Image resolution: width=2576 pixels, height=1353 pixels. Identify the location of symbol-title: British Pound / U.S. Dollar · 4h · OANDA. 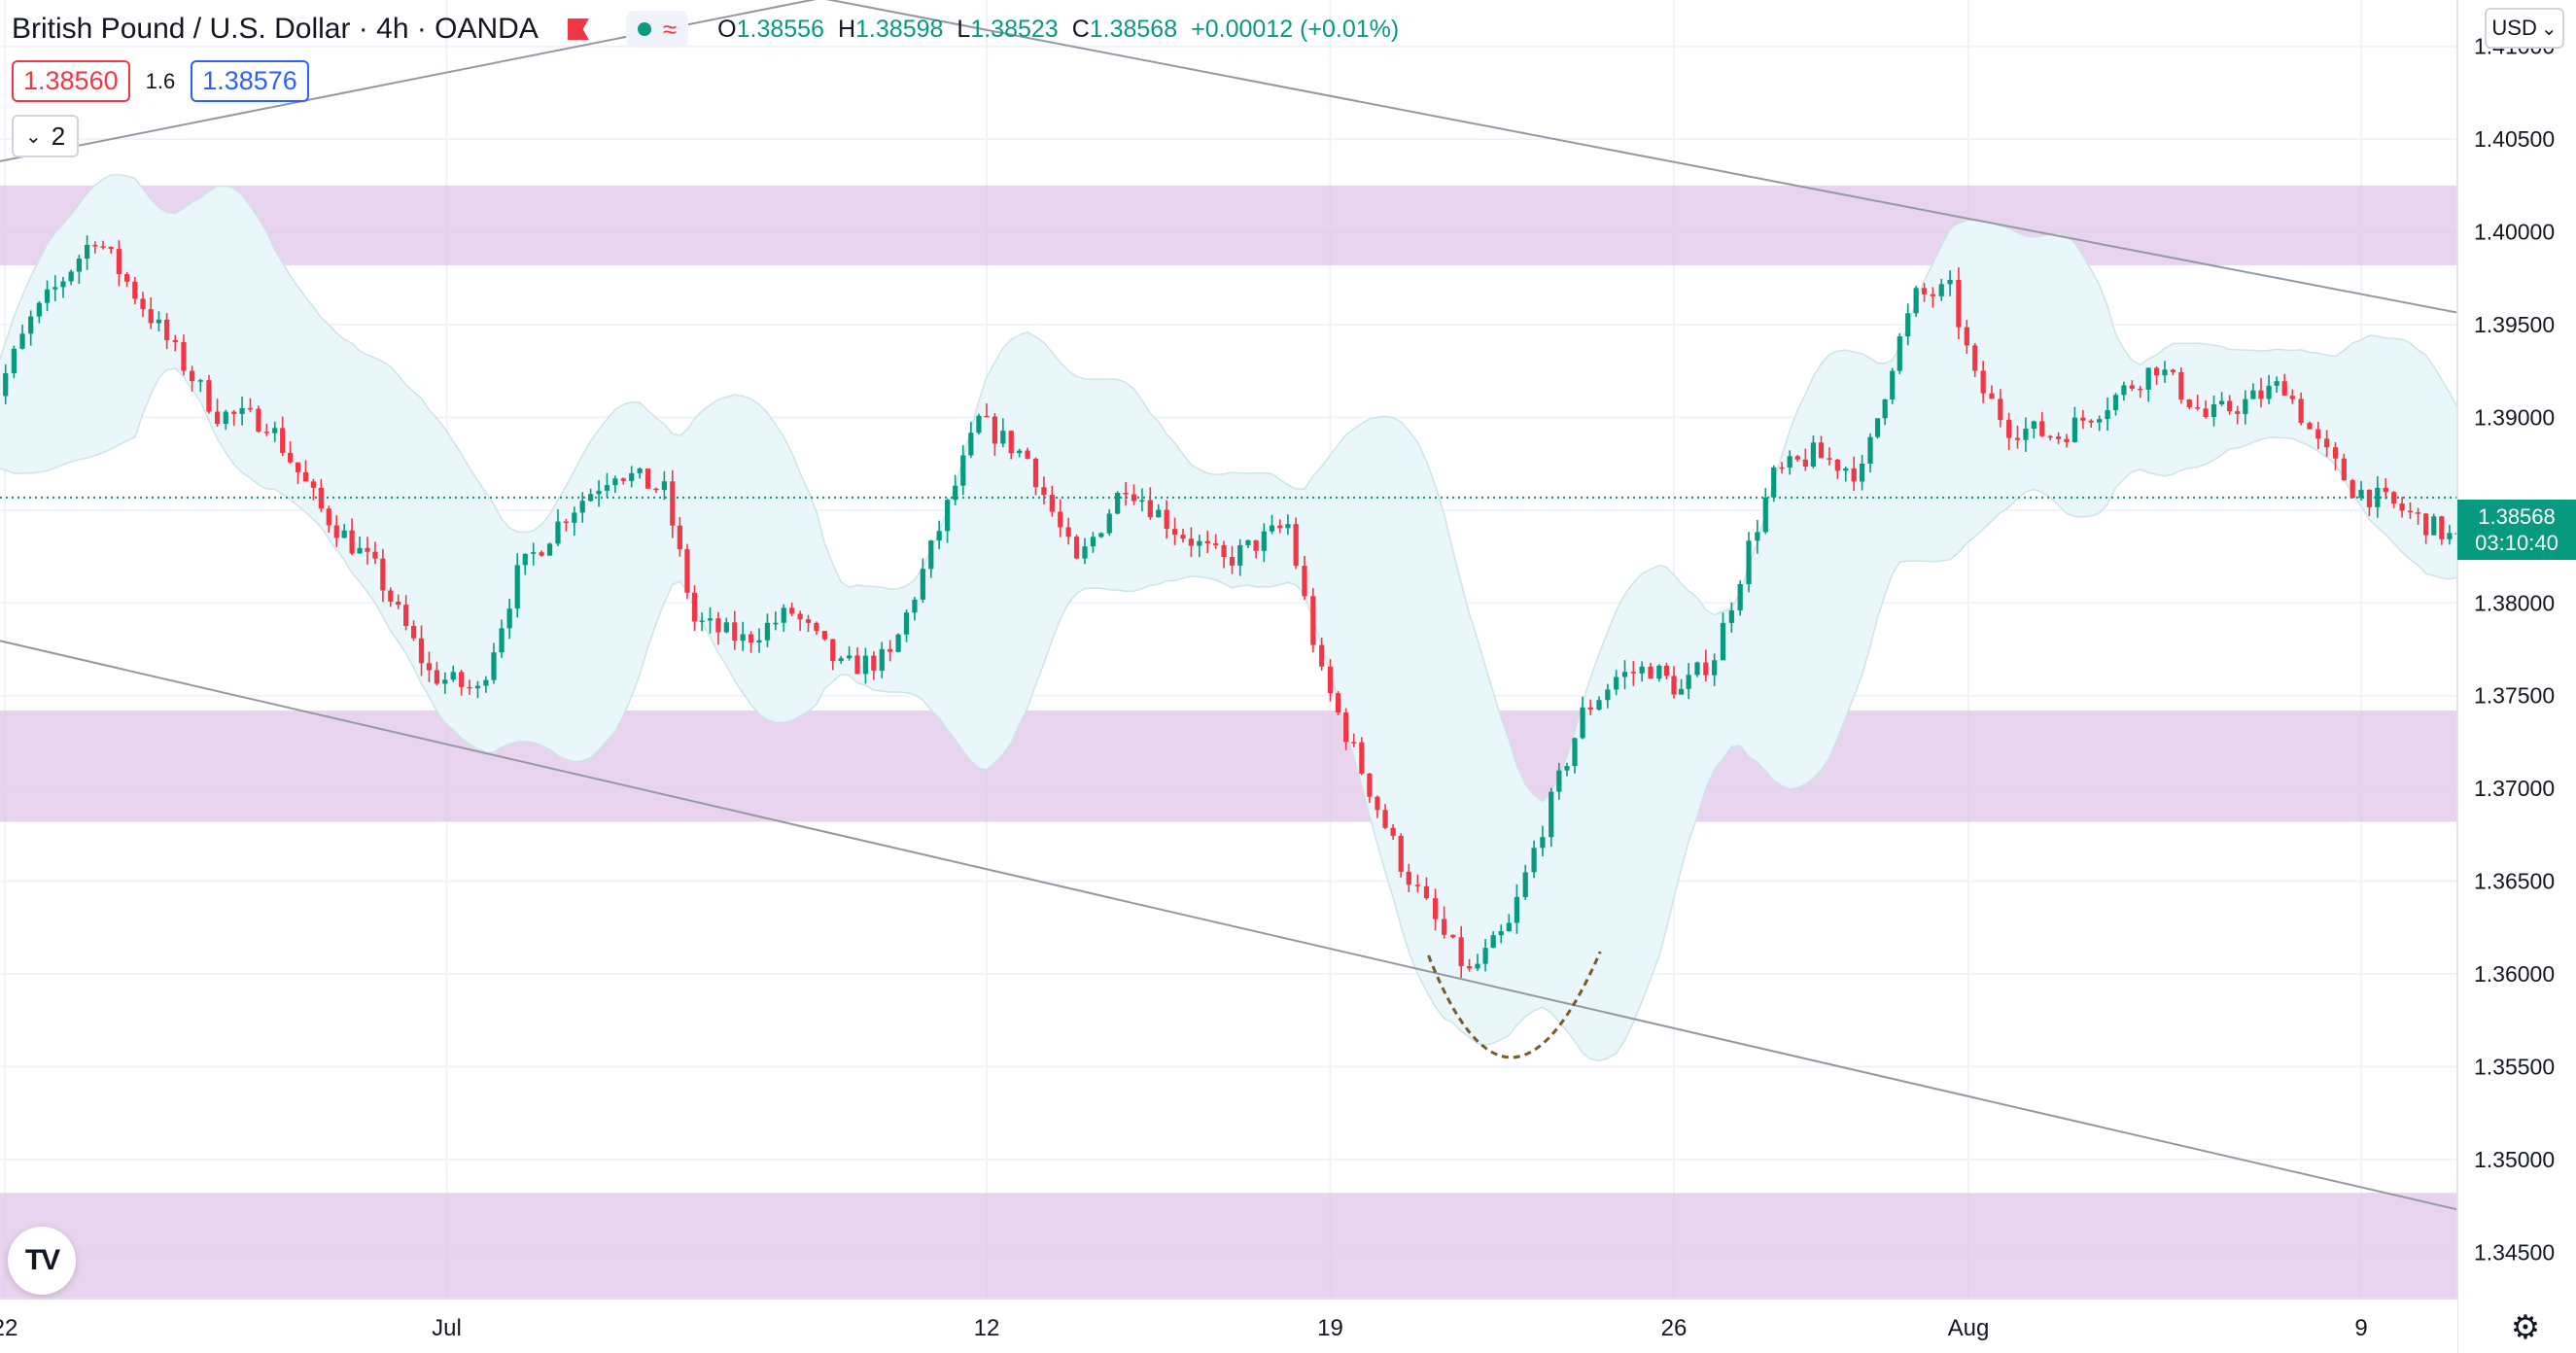
(275, 29).